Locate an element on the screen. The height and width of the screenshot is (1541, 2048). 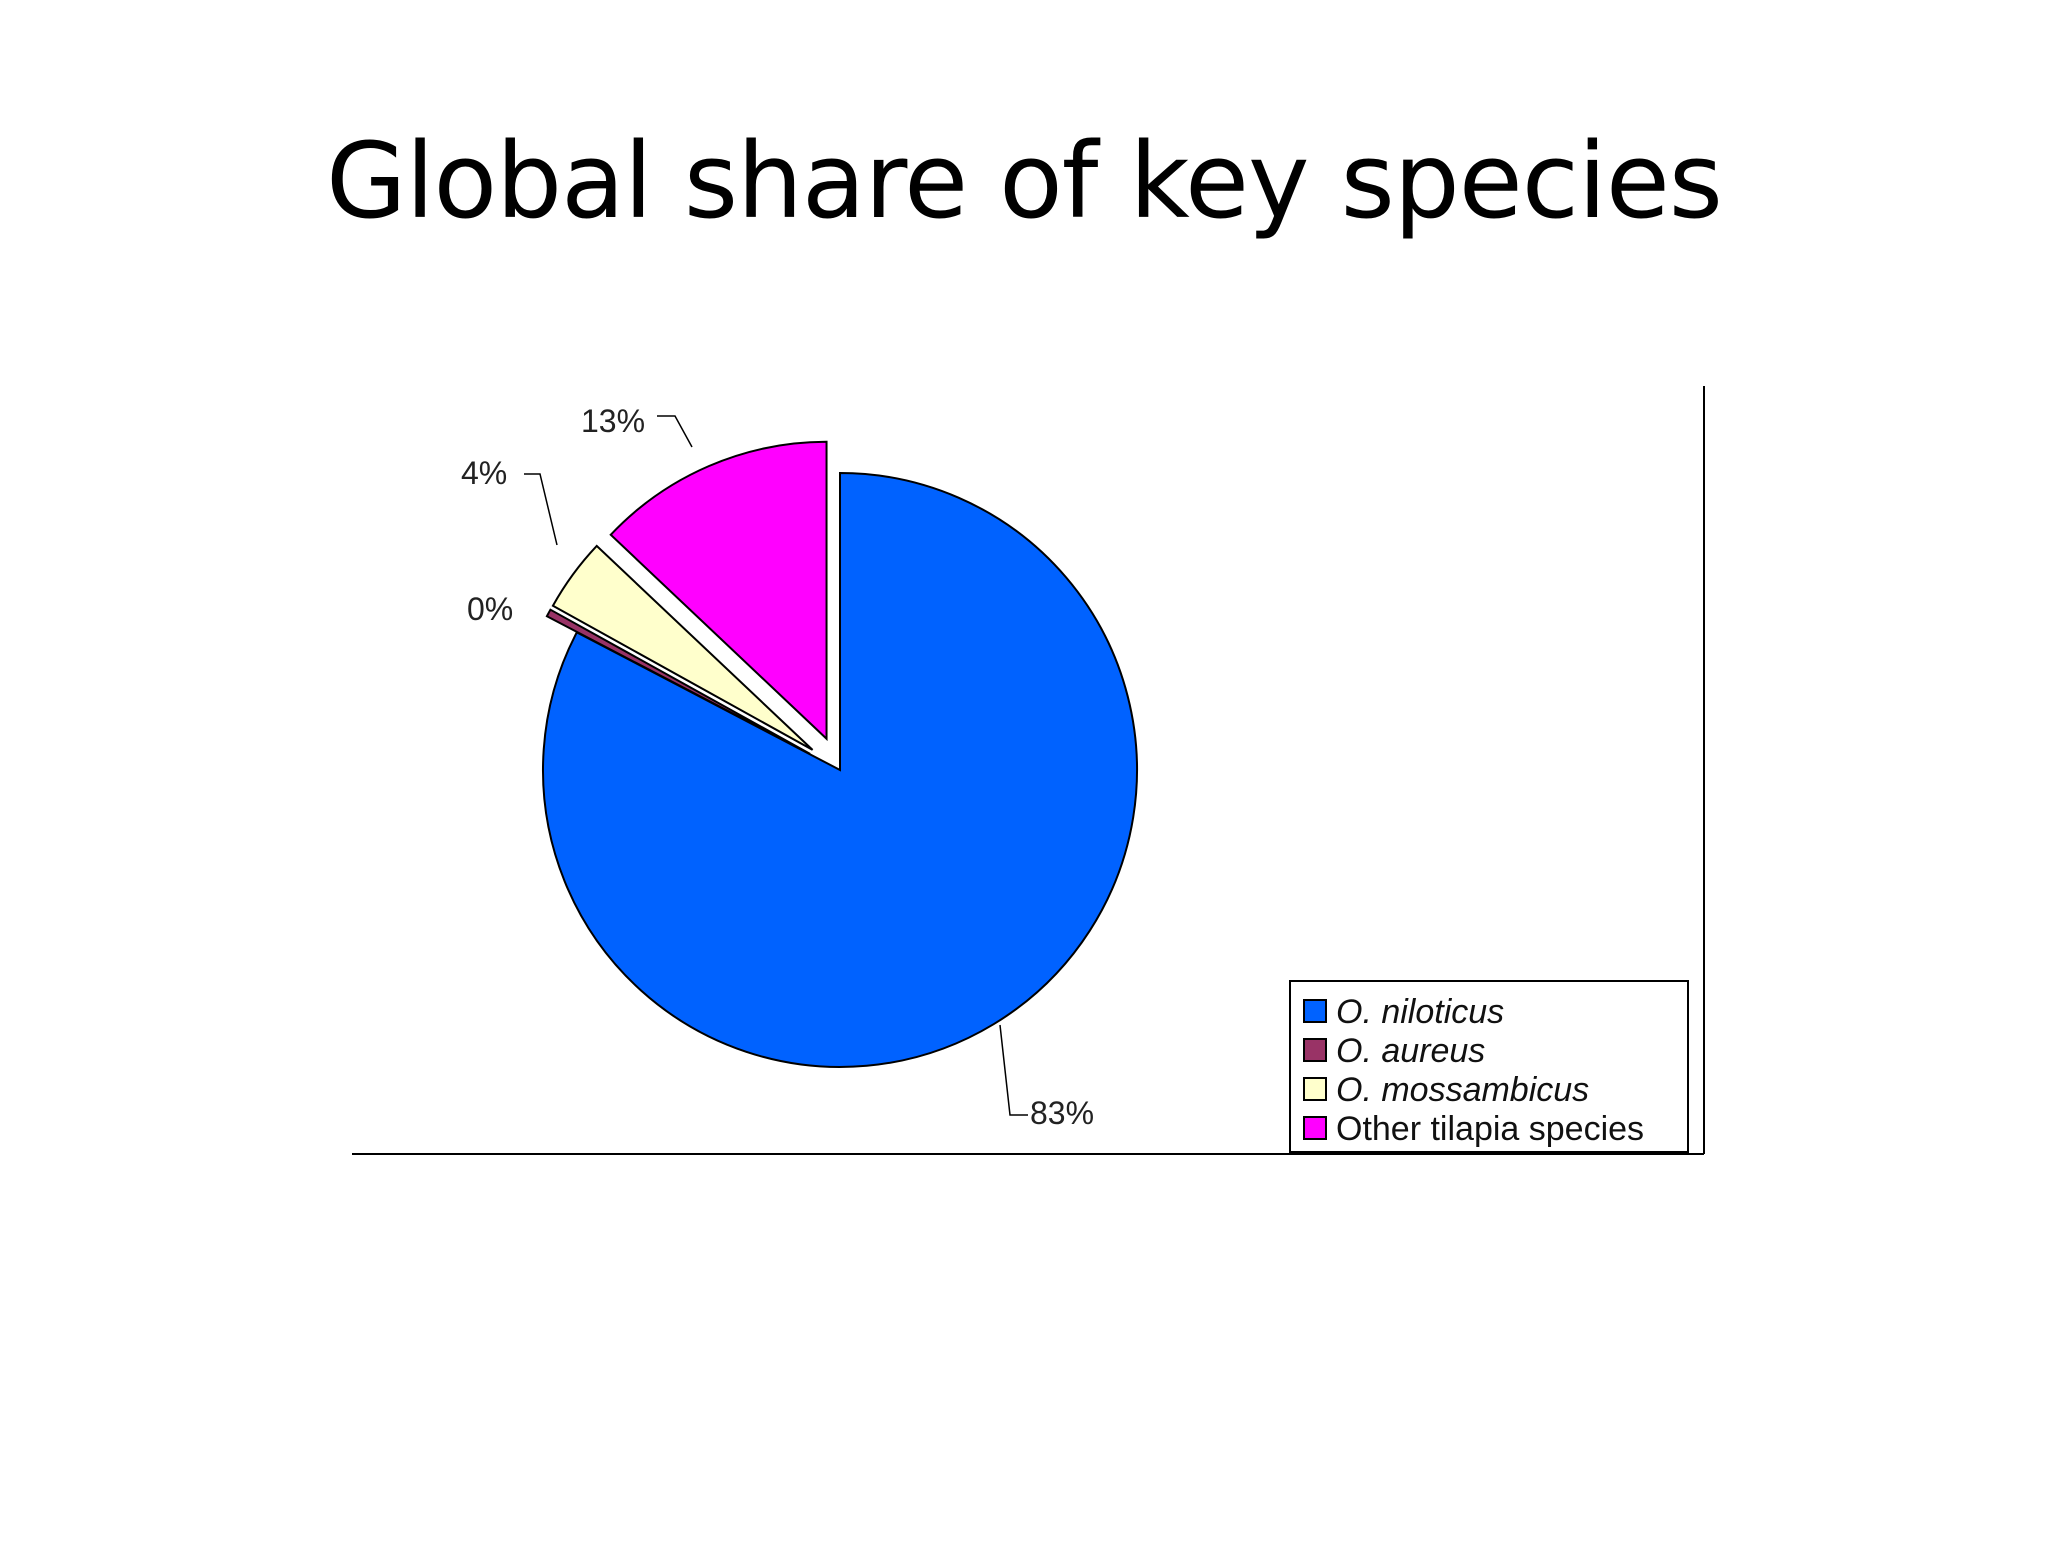
leader-lines is located at coordinates (776, 765).